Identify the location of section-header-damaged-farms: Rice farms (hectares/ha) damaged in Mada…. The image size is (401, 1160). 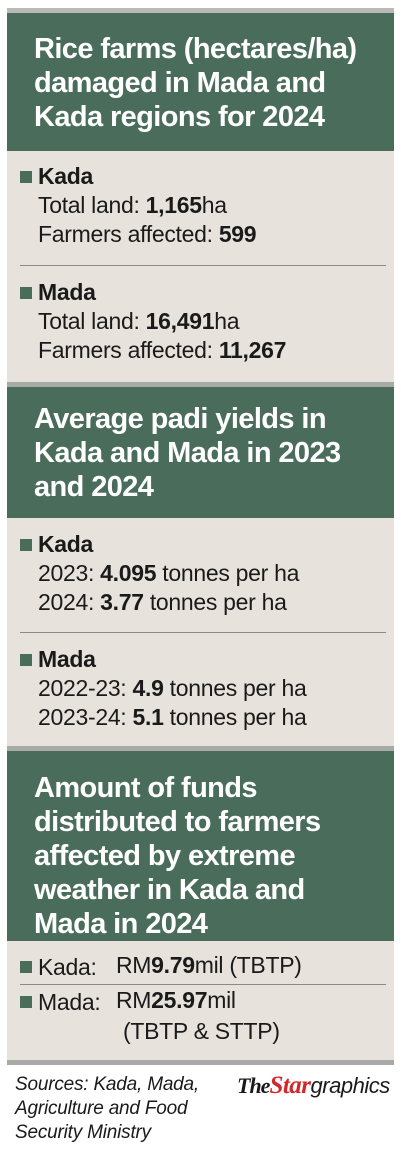
(200, 82).